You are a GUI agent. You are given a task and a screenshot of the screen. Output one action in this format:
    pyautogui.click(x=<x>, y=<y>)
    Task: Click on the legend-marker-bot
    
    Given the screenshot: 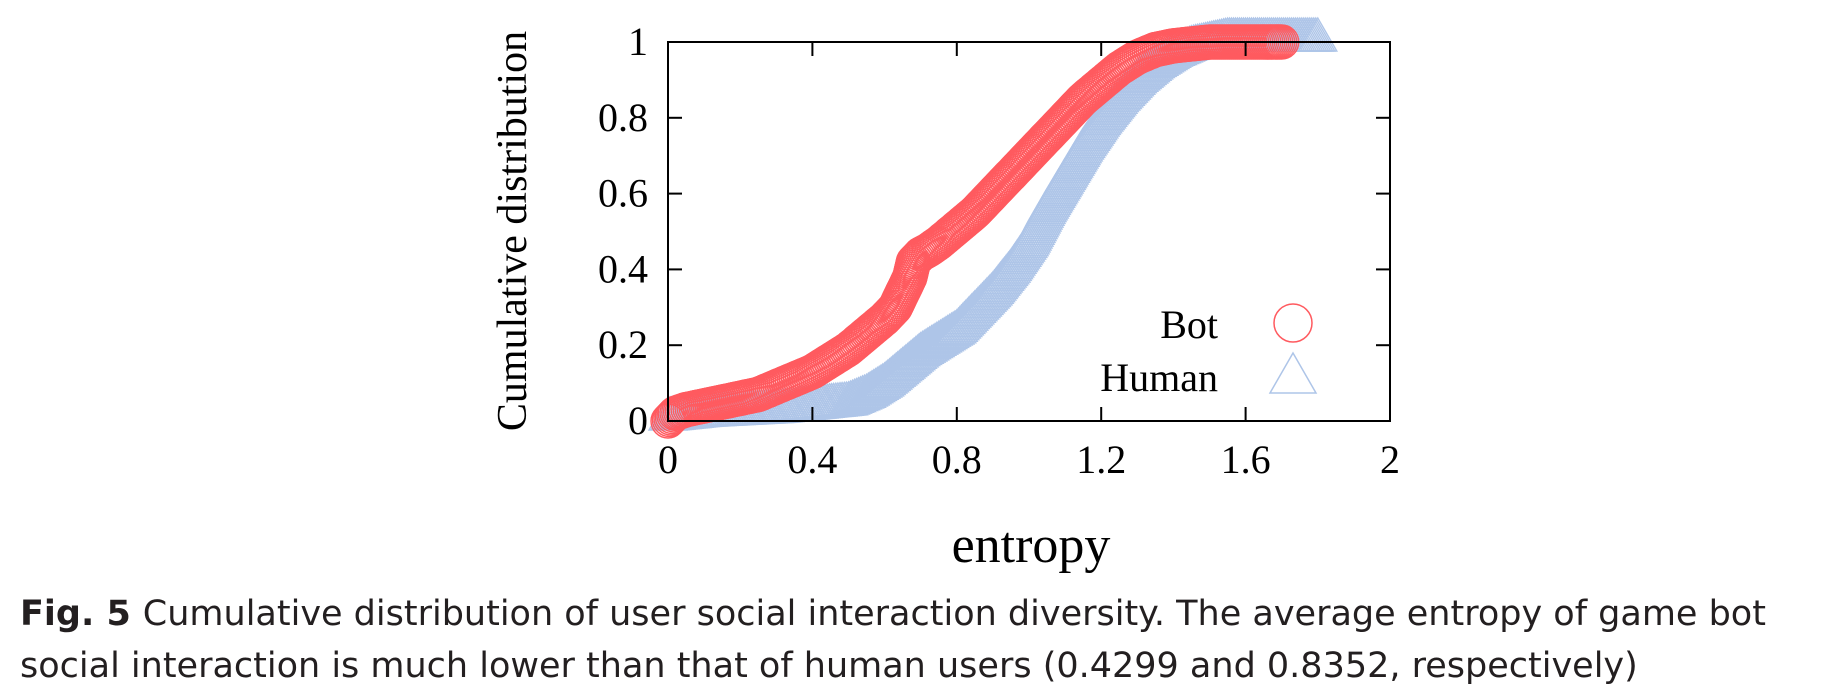 What is the action you would take?
    pyautogui.click(x=1293, y=323)
    